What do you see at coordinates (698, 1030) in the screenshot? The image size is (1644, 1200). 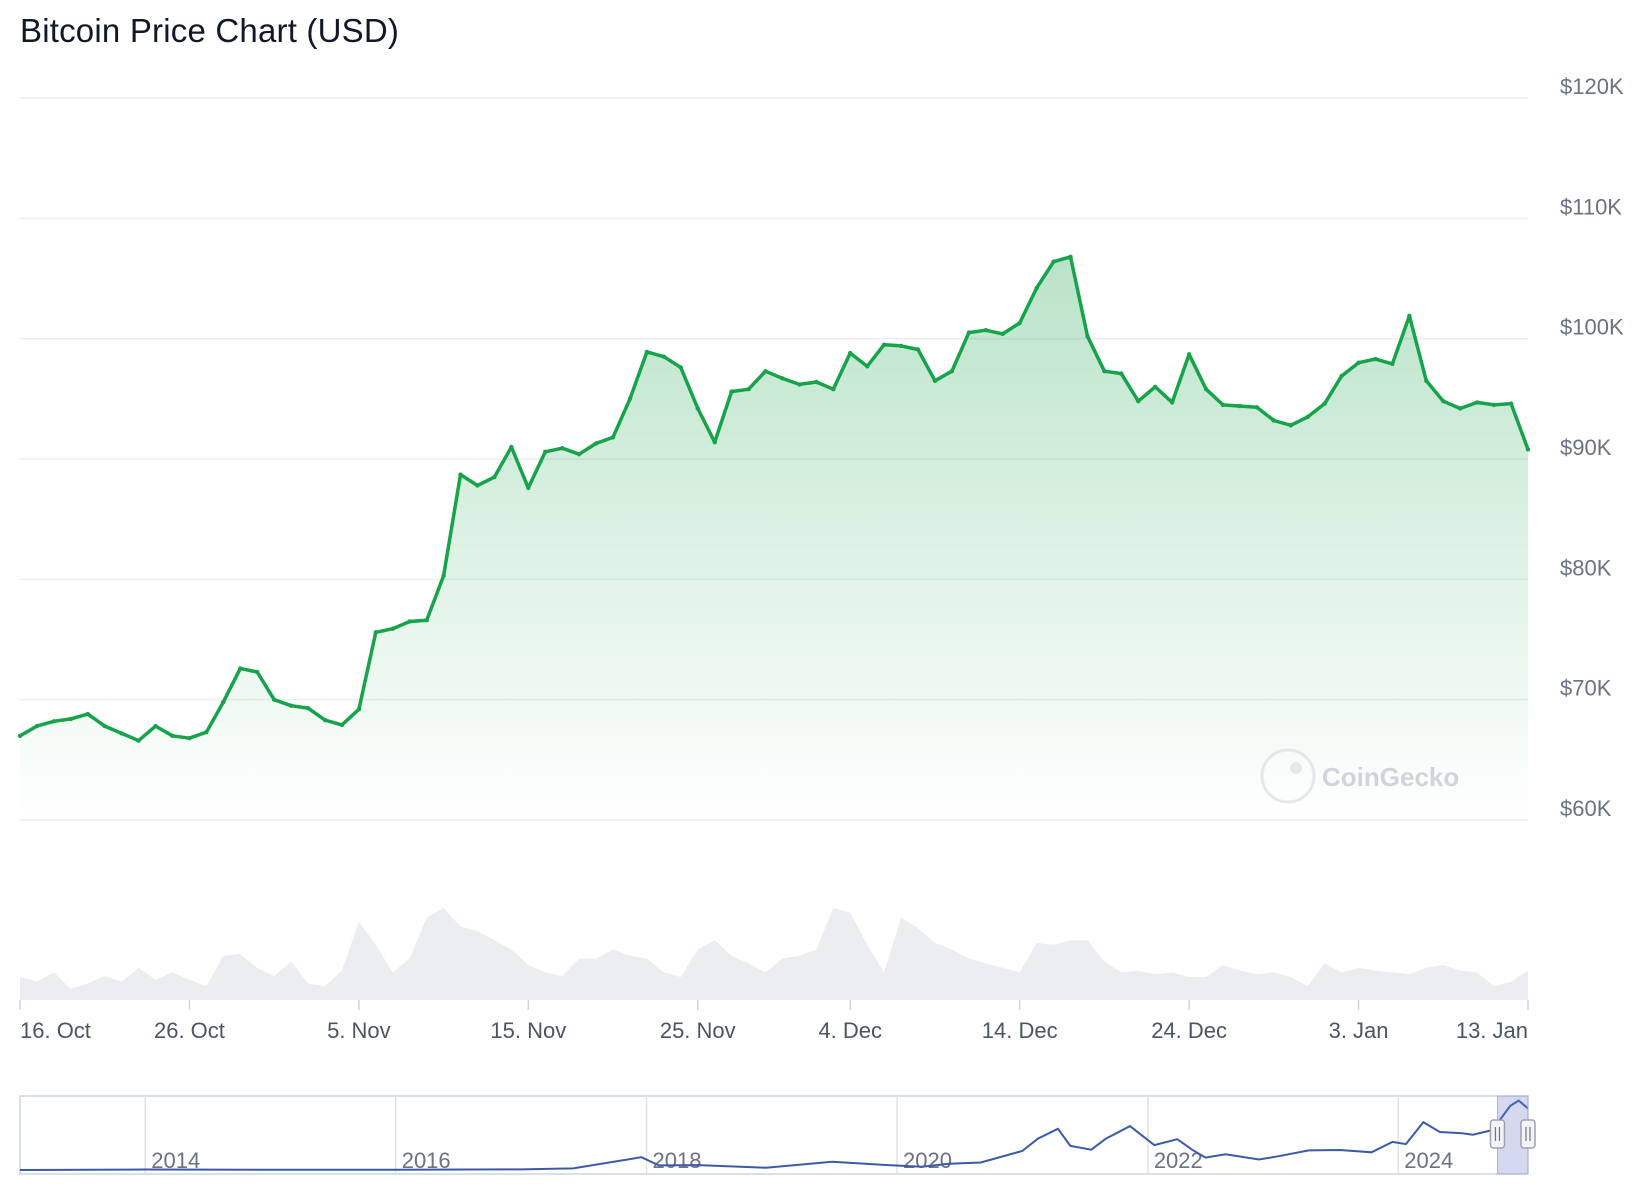 I see `x-tick-label: 25. Nov` at bounding box center [698, 1030].